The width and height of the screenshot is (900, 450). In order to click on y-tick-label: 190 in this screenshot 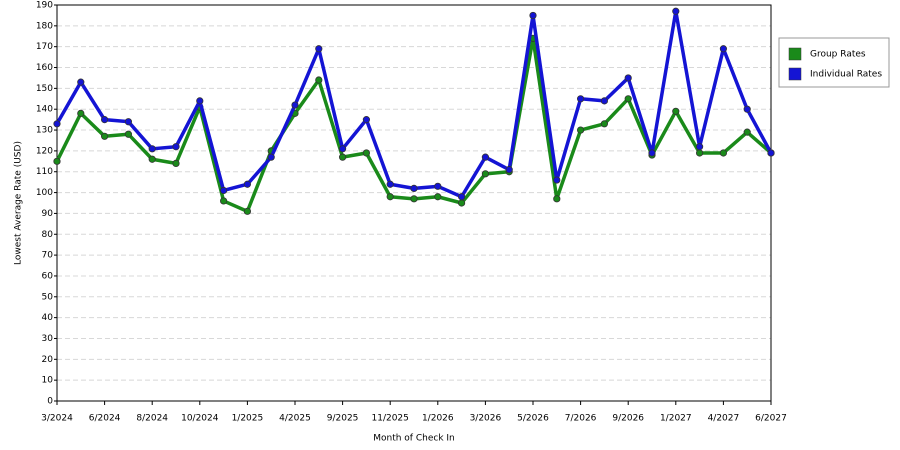, I will do `click(44, 6)`.